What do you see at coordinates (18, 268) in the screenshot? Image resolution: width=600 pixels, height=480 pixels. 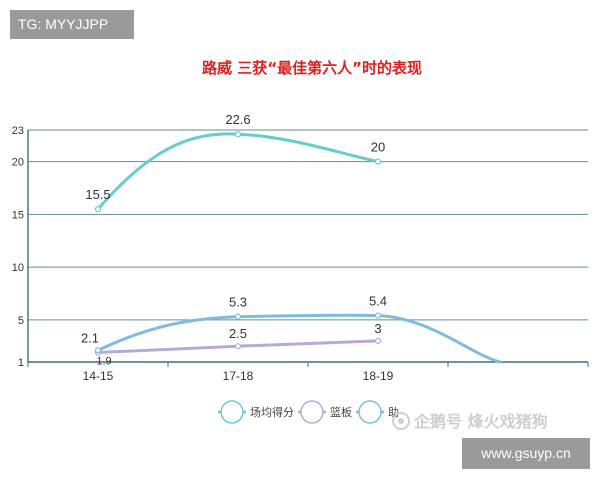 I see `y-tick-label: 10` at bounding box center [18, 268].